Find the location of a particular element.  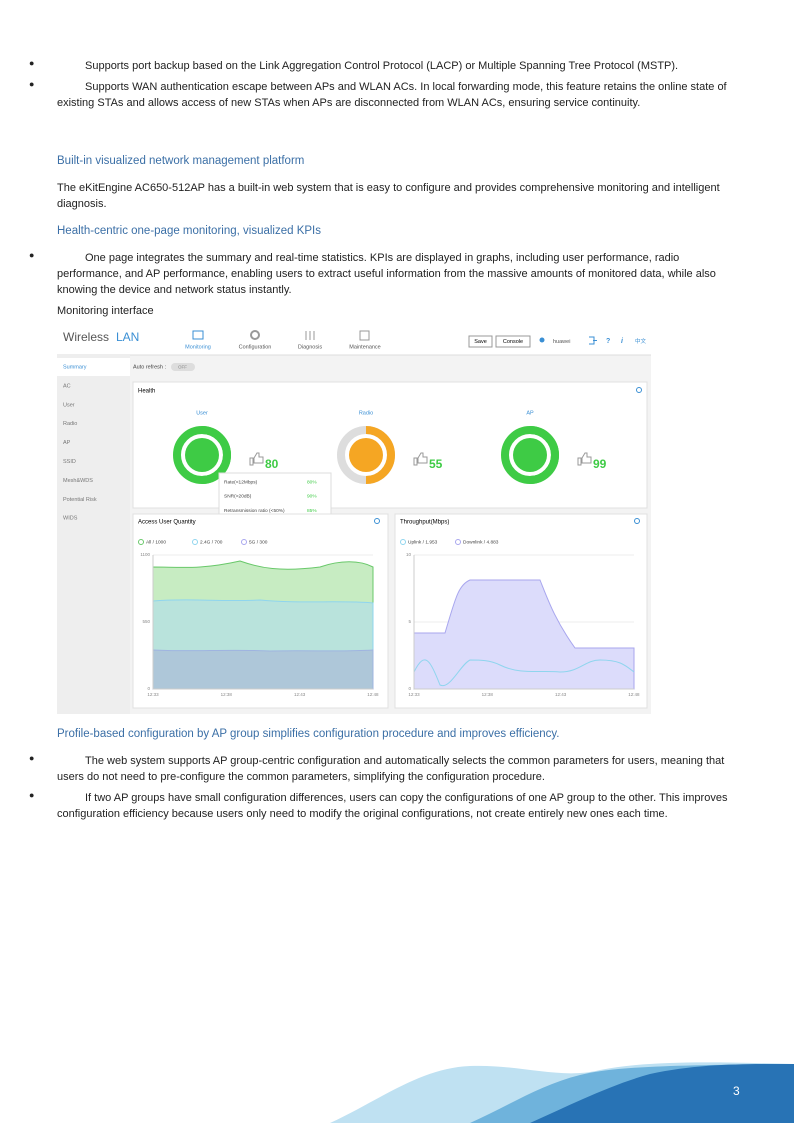

tooltip-value: 85% is located at coordinates (312, 511).